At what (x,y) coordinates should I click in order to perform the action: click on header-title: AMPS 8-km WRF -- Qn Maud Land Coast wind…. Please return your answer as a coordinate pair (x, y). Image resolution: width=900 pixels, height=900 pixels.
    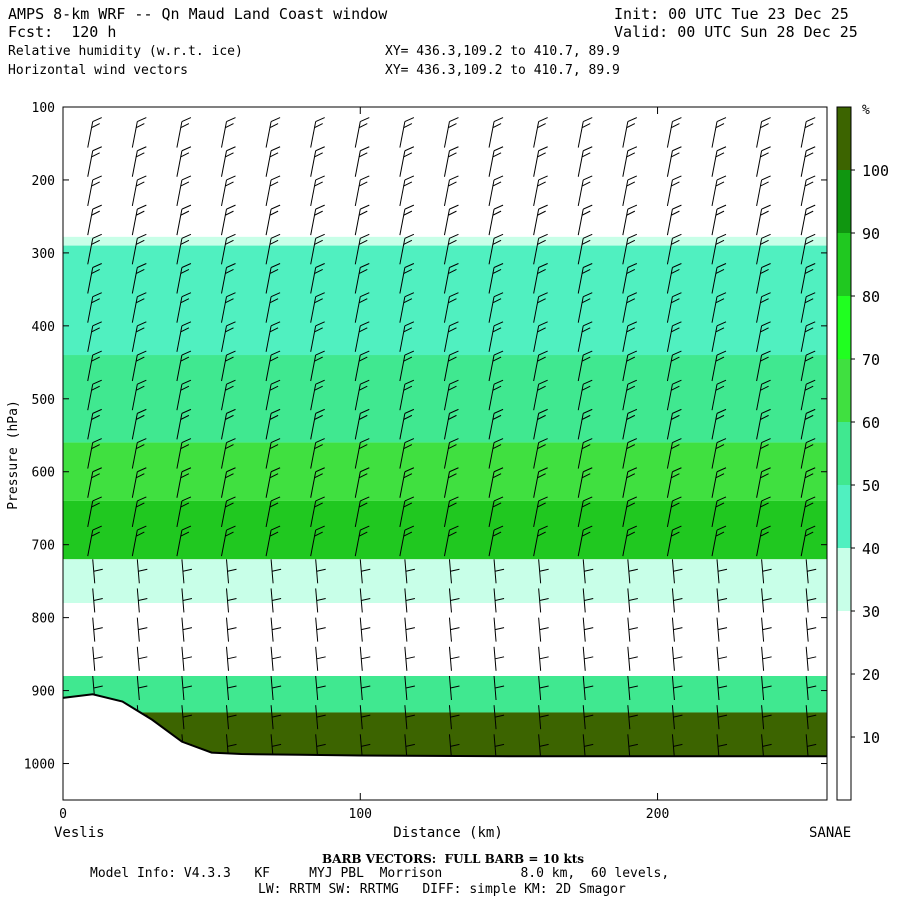
    Looking at the image, I should click on (198, 14).